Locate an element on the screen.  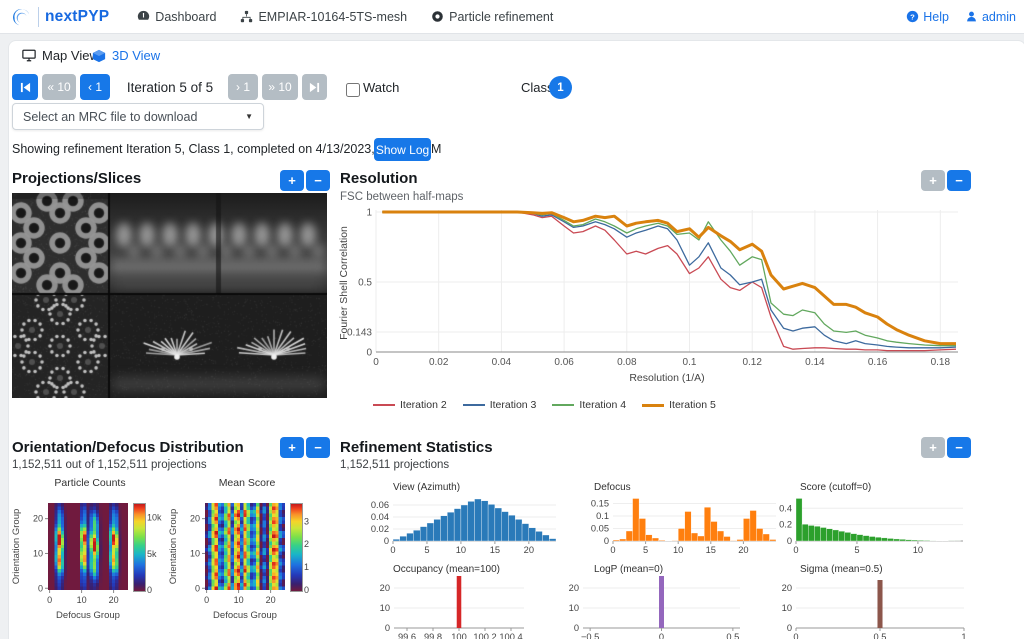
projections-zoom-in-button: + is located at coordinates (292, 180).